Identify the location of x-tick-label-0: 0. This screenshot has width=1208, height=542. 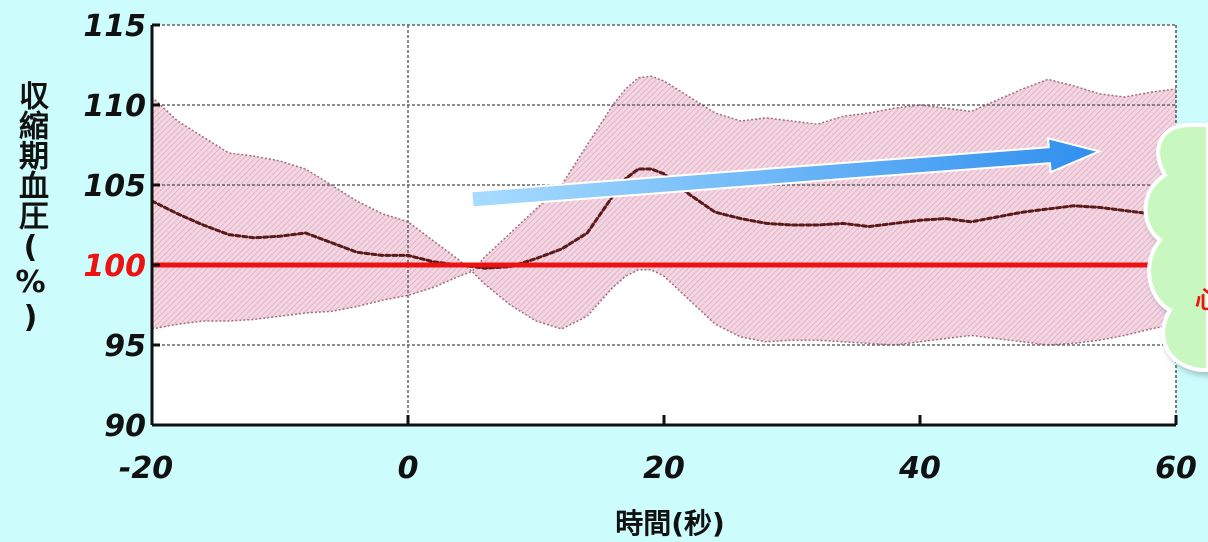
(408, 468).